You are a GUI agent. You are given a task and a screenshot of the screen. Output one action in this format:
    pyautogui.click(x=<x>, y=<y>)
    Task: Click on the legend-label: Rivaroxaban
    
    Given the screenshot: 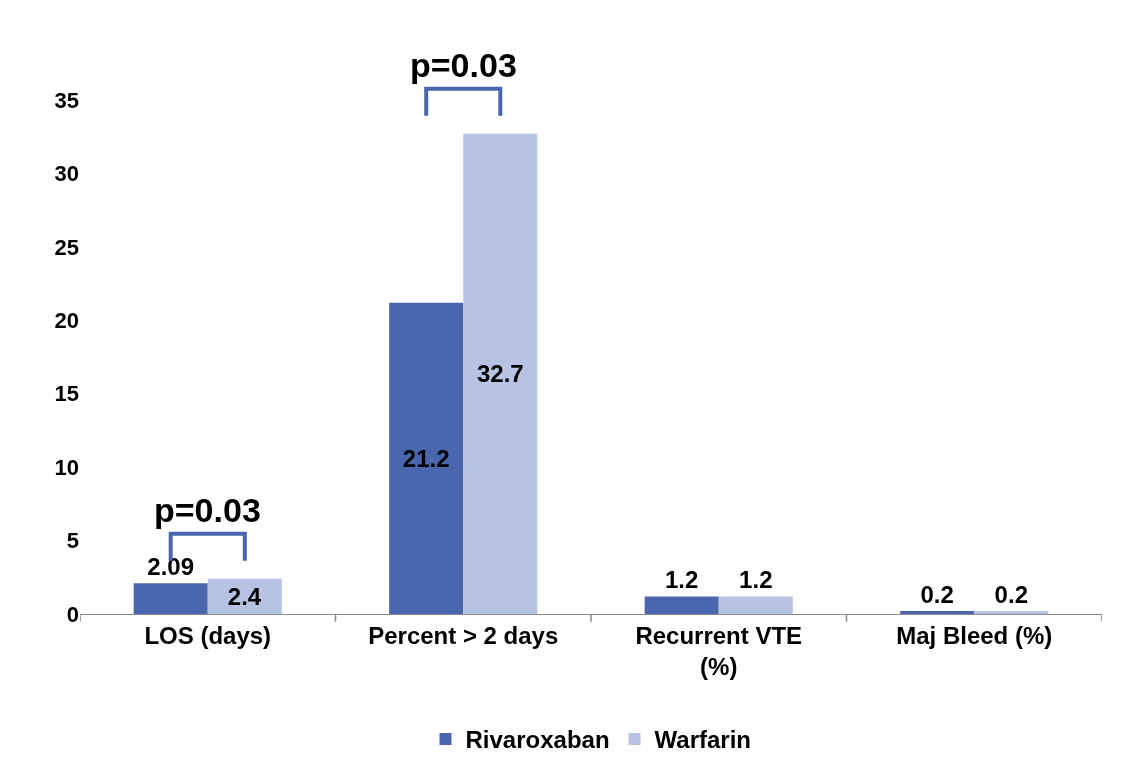 What is the action you would take?
    pyautogui.click(x=537, y=740)
    